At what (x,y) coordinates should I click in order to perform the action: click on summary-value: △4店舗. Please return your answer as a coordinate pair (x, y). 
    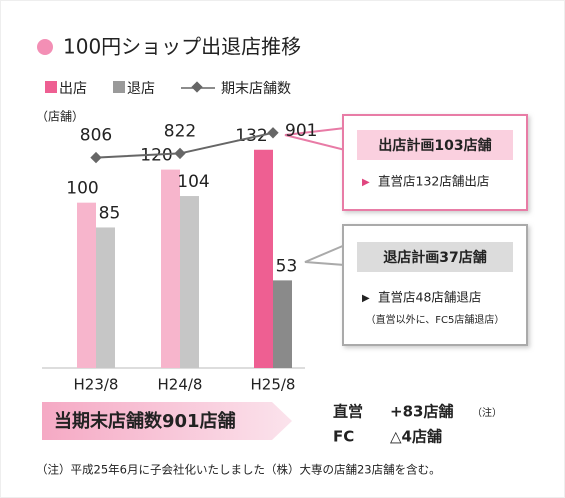
    Looking at the image, I should click on (416, 437).